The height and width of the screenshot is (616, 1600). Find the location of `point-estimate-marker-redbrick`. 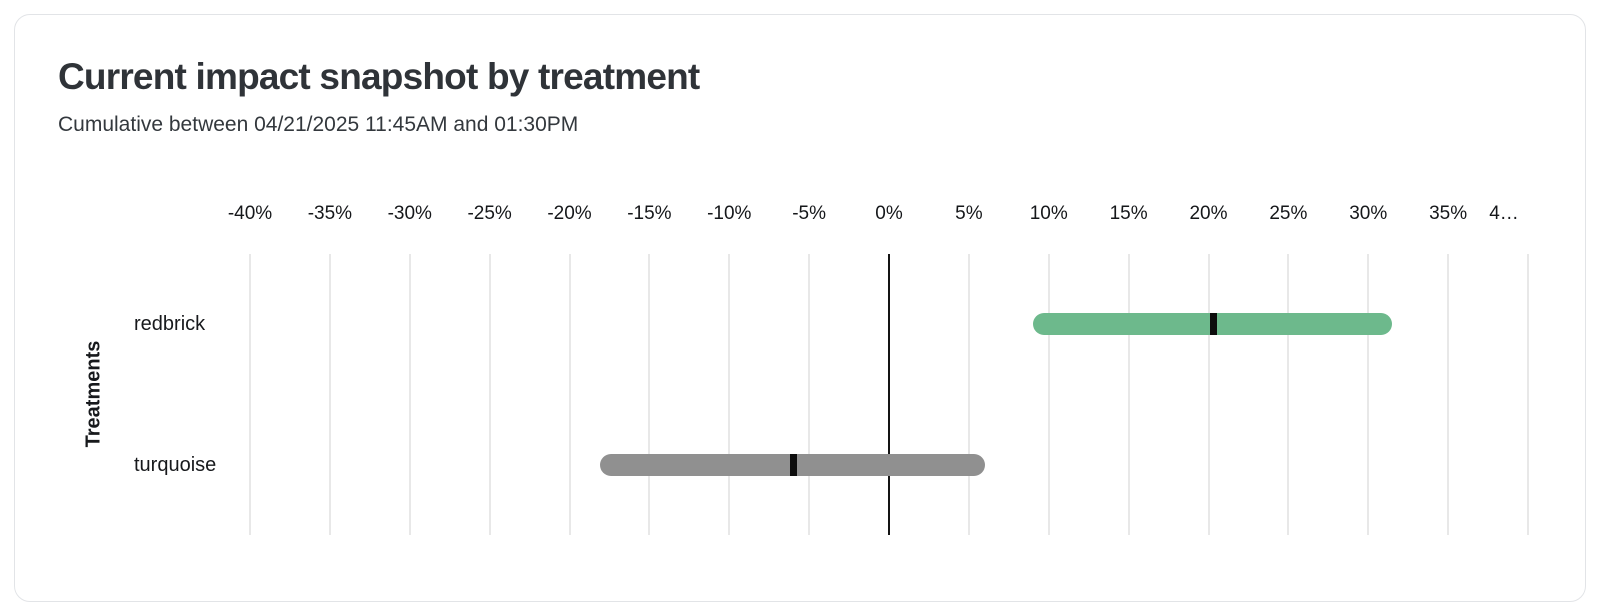

point-estimate-marker-redbrick is located at coordinates (1213, 324).